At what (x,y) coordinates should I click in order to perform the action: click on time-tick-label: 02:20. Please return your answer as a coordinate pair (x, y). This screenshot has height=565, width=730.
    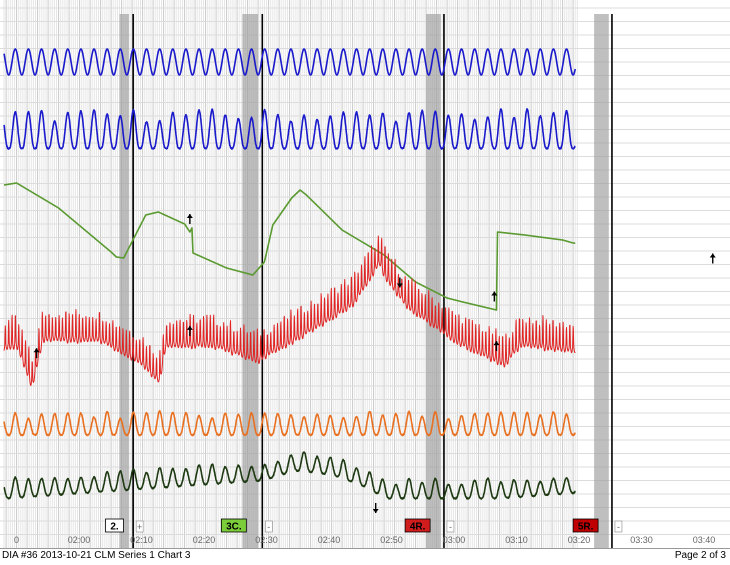
    Looking at the image, I should click on (204, 540).